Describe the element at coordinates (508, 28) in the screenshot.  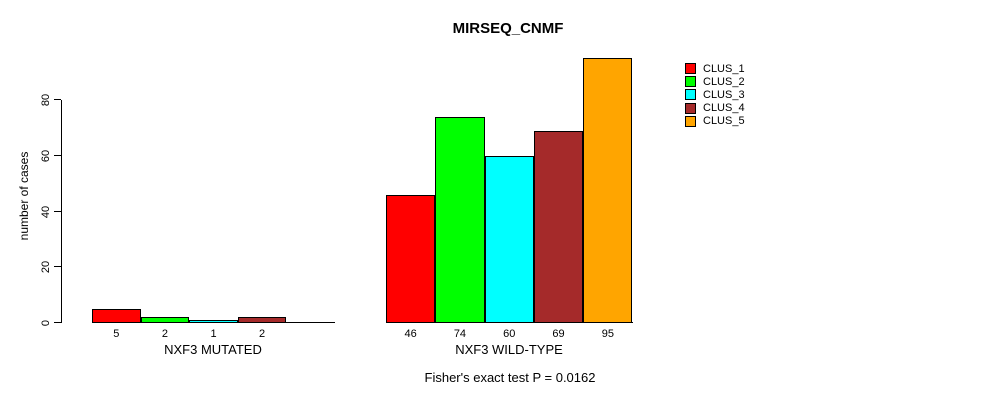
I see `chart-title: MIRSEQ_CNMF` at that location.